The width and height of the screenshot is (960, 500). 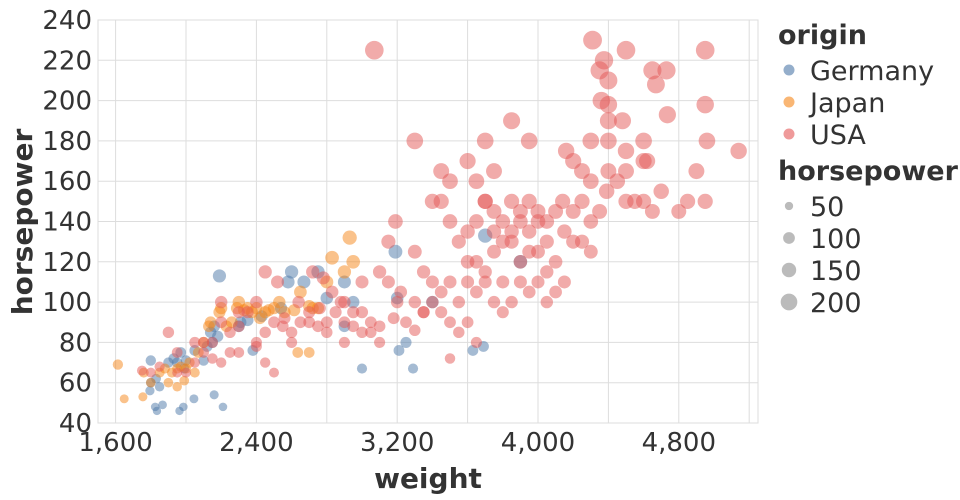 I want to click on color-legend-title: origin, so click(x=822, y=35).